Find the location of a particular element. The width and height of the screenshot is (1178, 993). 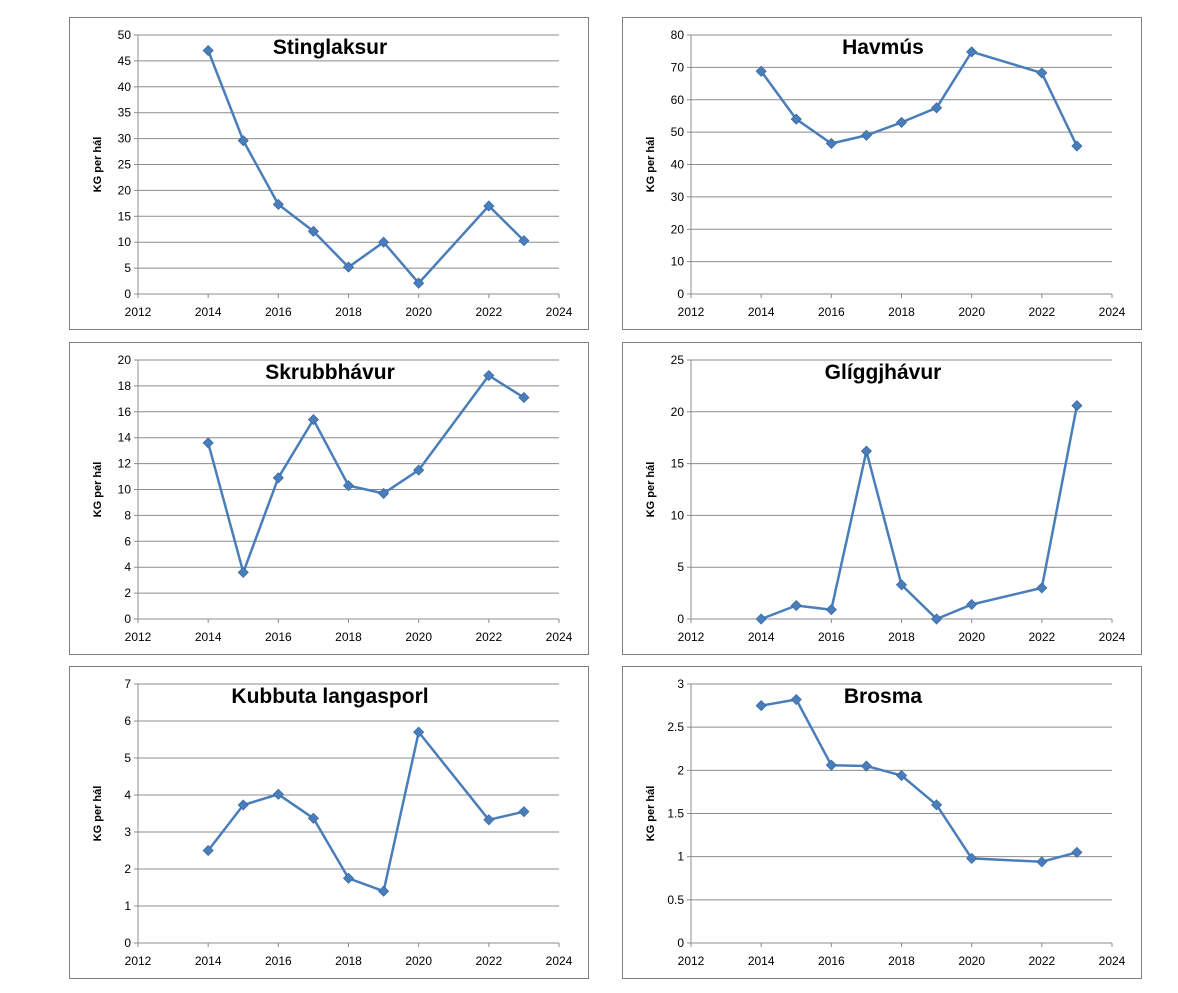

y-tick-label: 16 is located at coordinates (125, 412).